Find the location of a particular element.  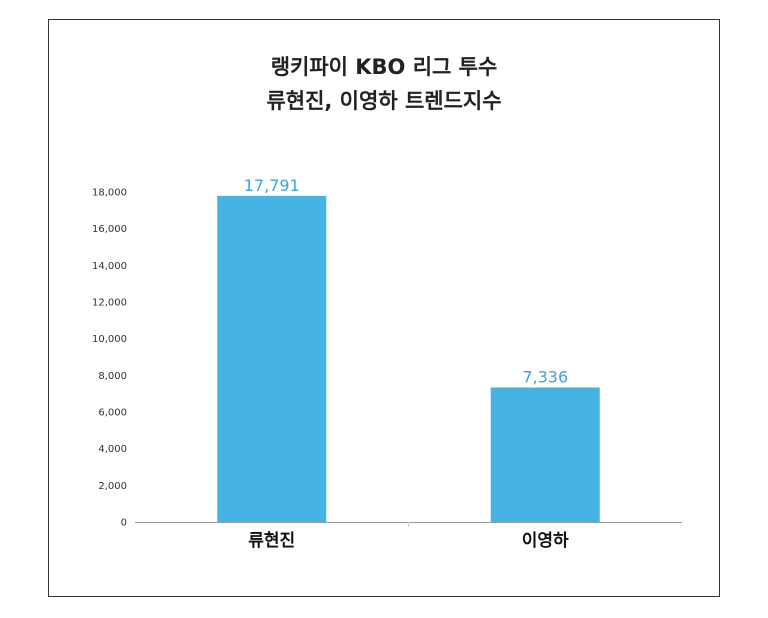

category-label: 류현진 is located at coordinates (271, 541).